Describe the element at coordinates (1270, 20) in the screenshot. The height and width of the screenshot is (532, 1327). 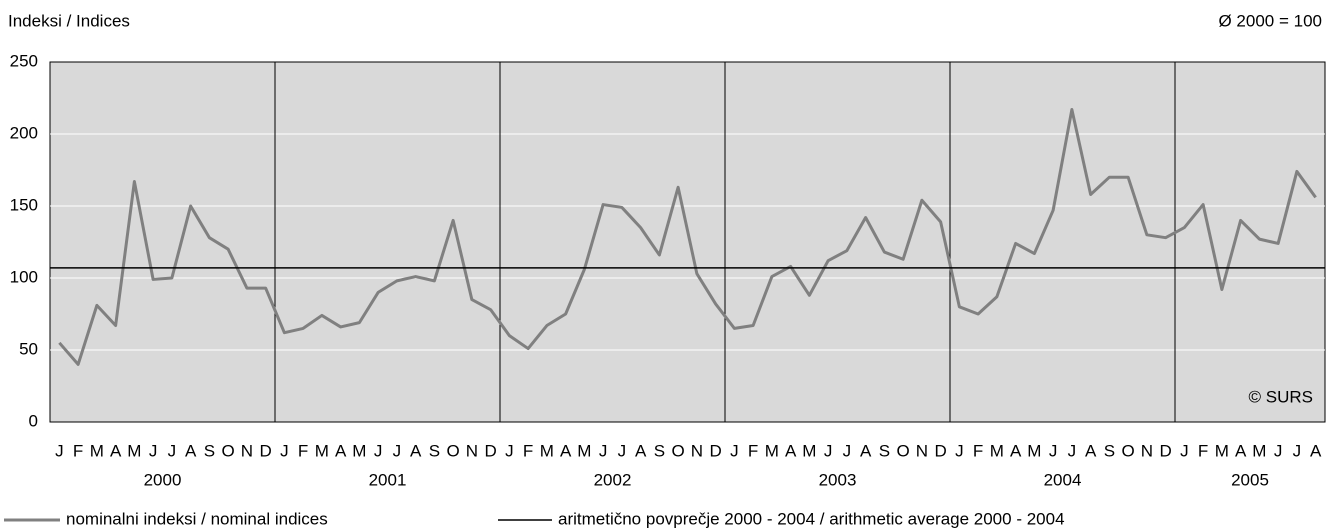
I see `subtitle-right: Ø 2000 = 100` at that location.